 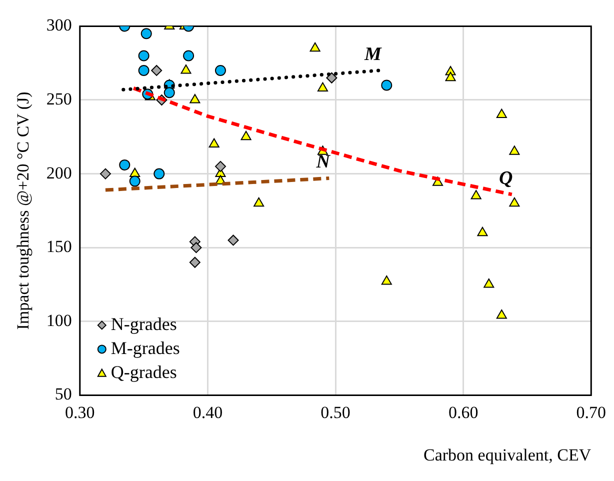 I want to click on y-tick-label: 50, so click(x=63, y=394).